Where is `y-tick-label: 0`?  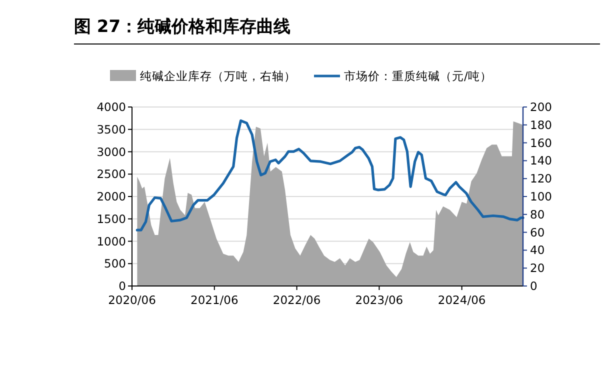 y-tick-label: 0 is located at coordinates (122, 286).